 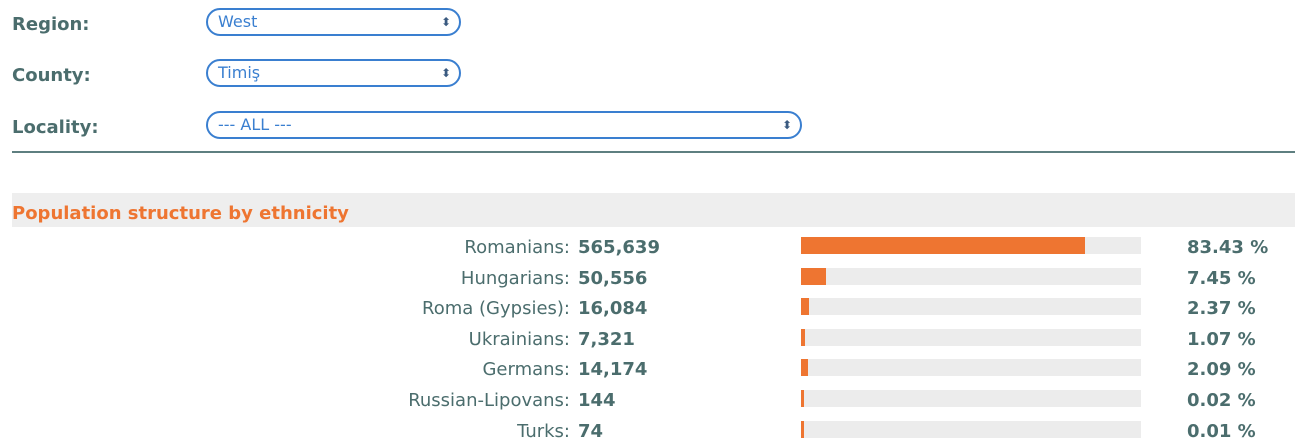 What do you see at coordinates (489, 400) in the screenshot?
I see `ethnicity-label: Russian-Lipovans:` at bounding box center [489, 400].